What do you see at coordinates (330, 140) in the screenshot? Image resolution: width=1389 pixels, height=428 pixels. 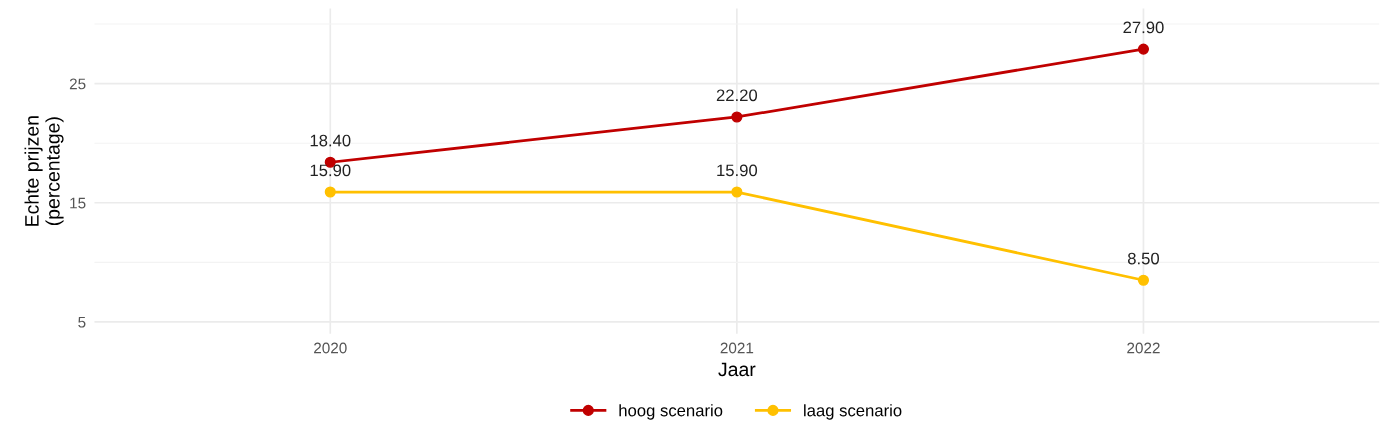 I see `data-label: 18.40` at bounding box center [330, 140].